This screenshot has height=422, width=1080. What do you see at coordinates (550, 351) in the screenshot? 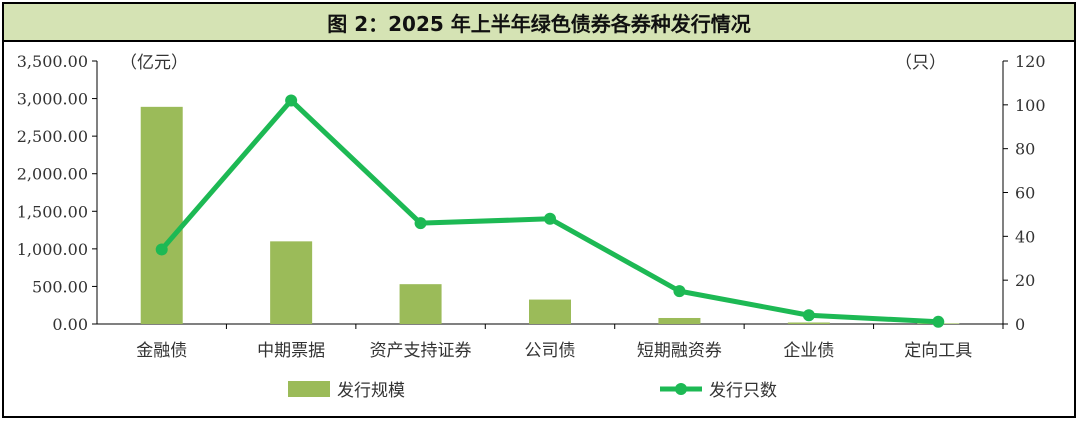
I see `category-label: 公司债` at bounding box center [550, 351].